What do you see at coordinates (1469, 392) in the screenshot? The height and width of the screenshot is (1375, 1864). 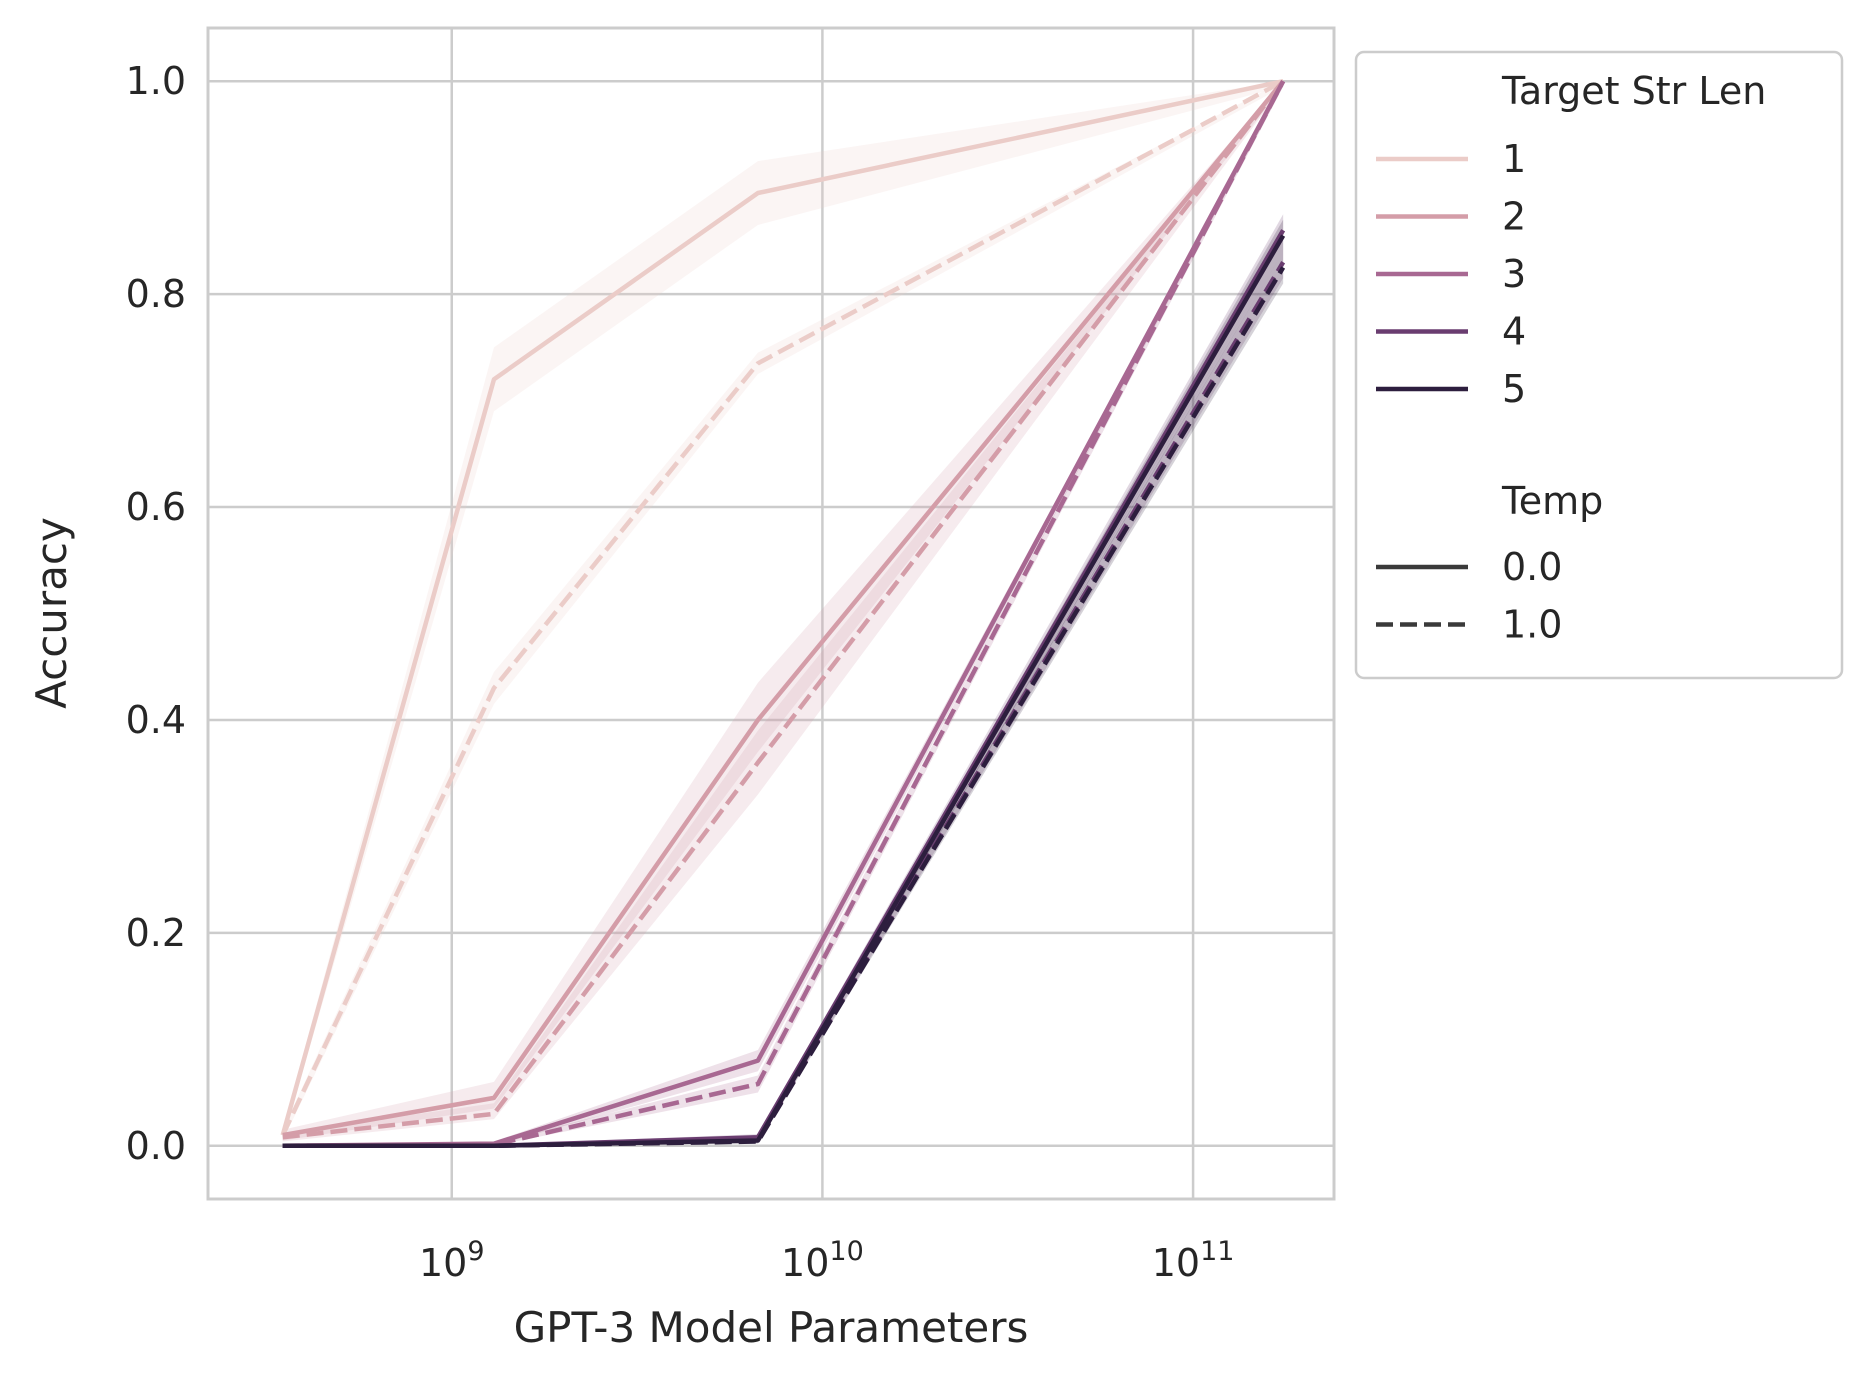 I see `legend-entries: 1 2 3 4 5 0.0 1.0` at bounding box center [1469, 392].